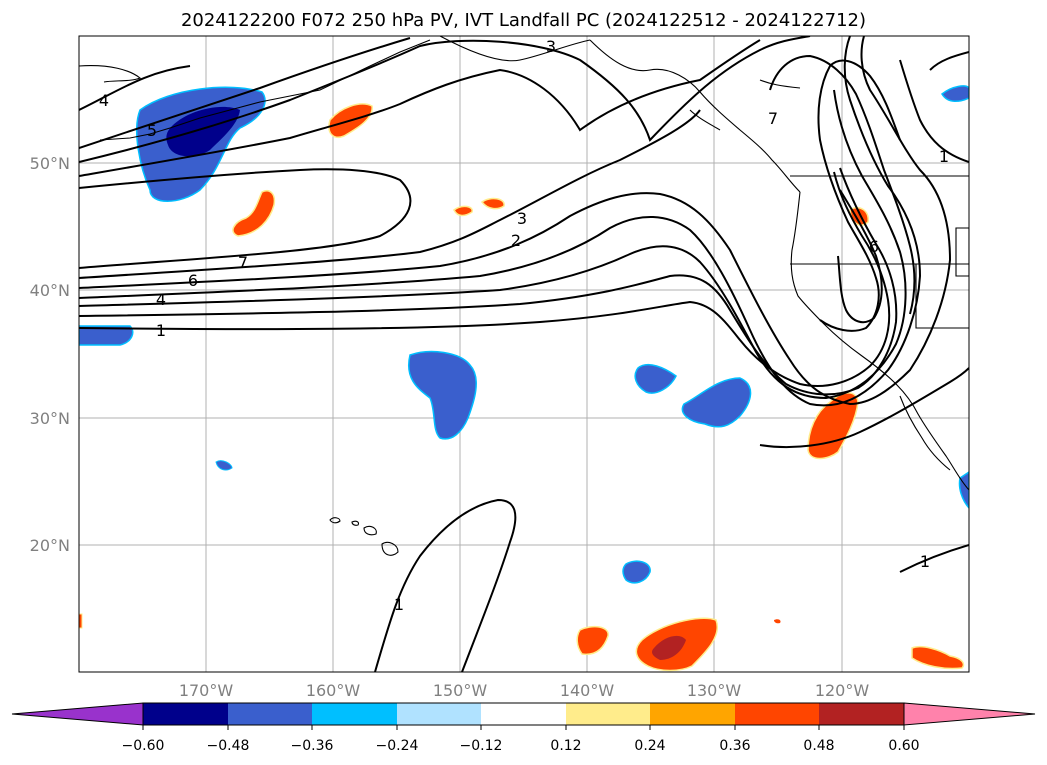  I want to click on lat-label-20n: 20°N, so click(50, 545).